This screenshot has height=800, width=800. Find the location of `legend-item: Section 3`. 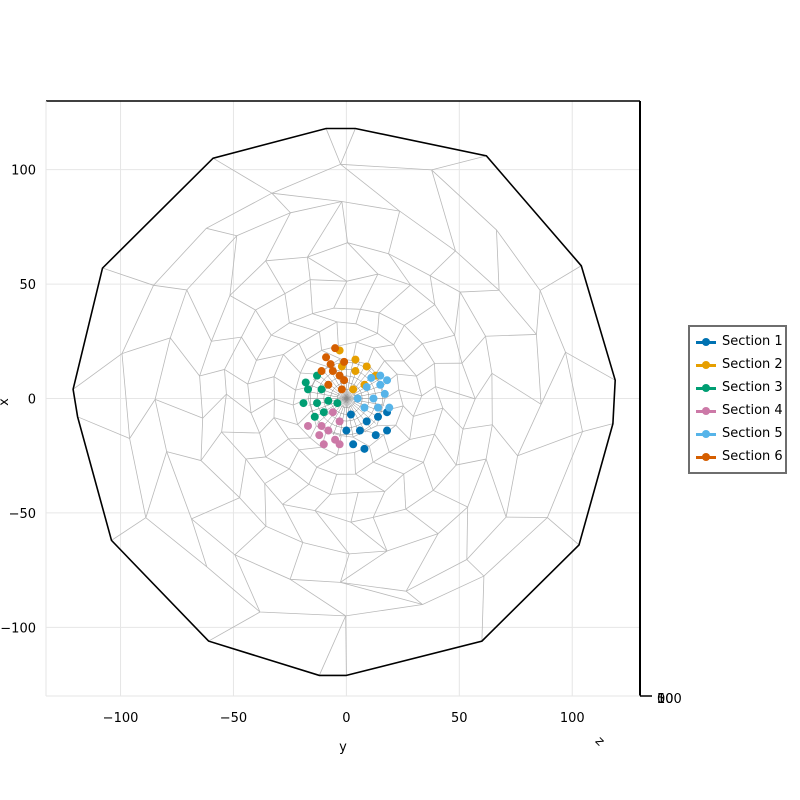

legend-item: Section 3 is located at coordinates (737, 387).